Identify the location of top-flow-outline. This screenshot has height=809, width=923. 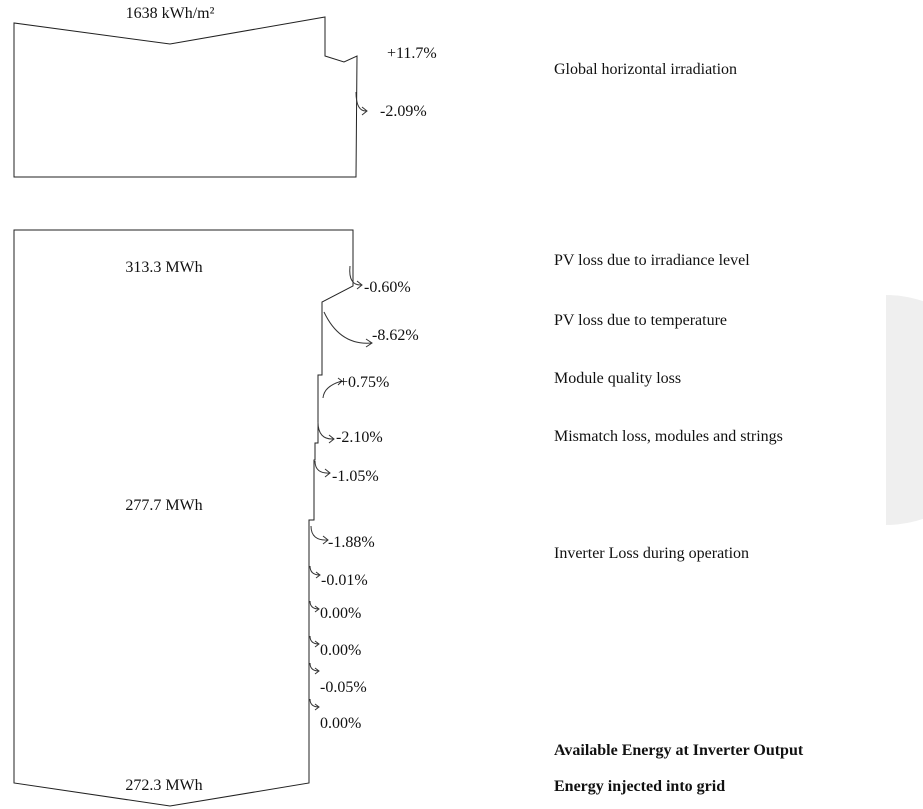
(185, 97).